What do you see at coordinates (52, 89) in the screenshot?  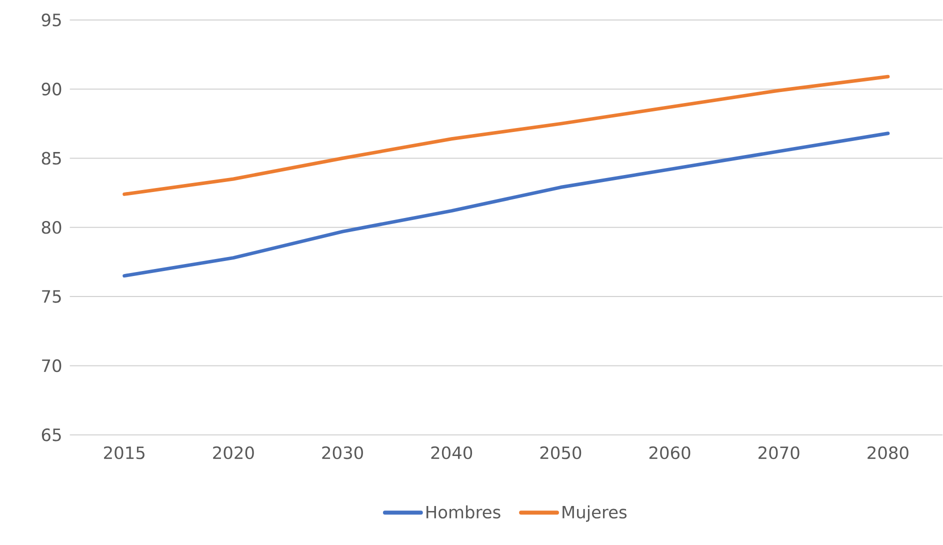 I see `y-tick-label: 90` at bounding box center [52, 89].